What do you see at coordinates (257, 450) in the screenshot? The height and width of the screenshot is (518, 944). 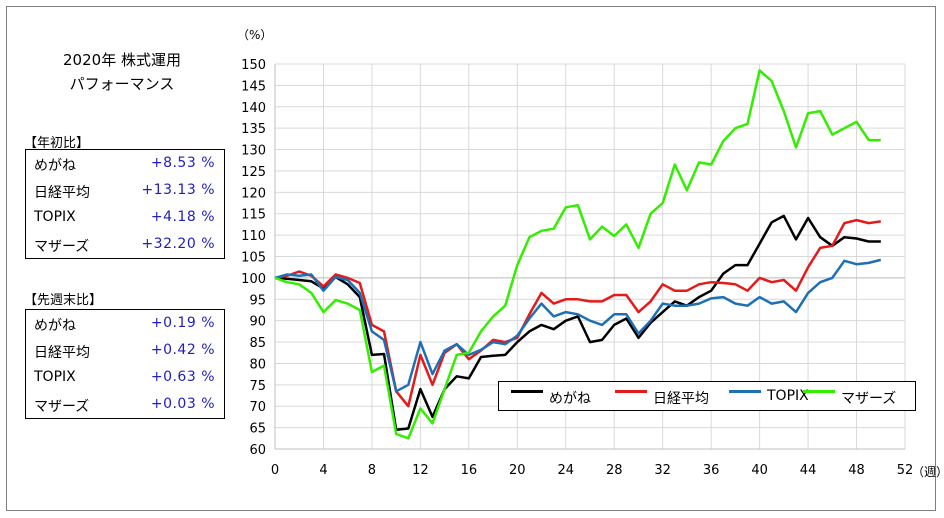 I see `y-tick-label: 60` at bounding box center [257, 450].